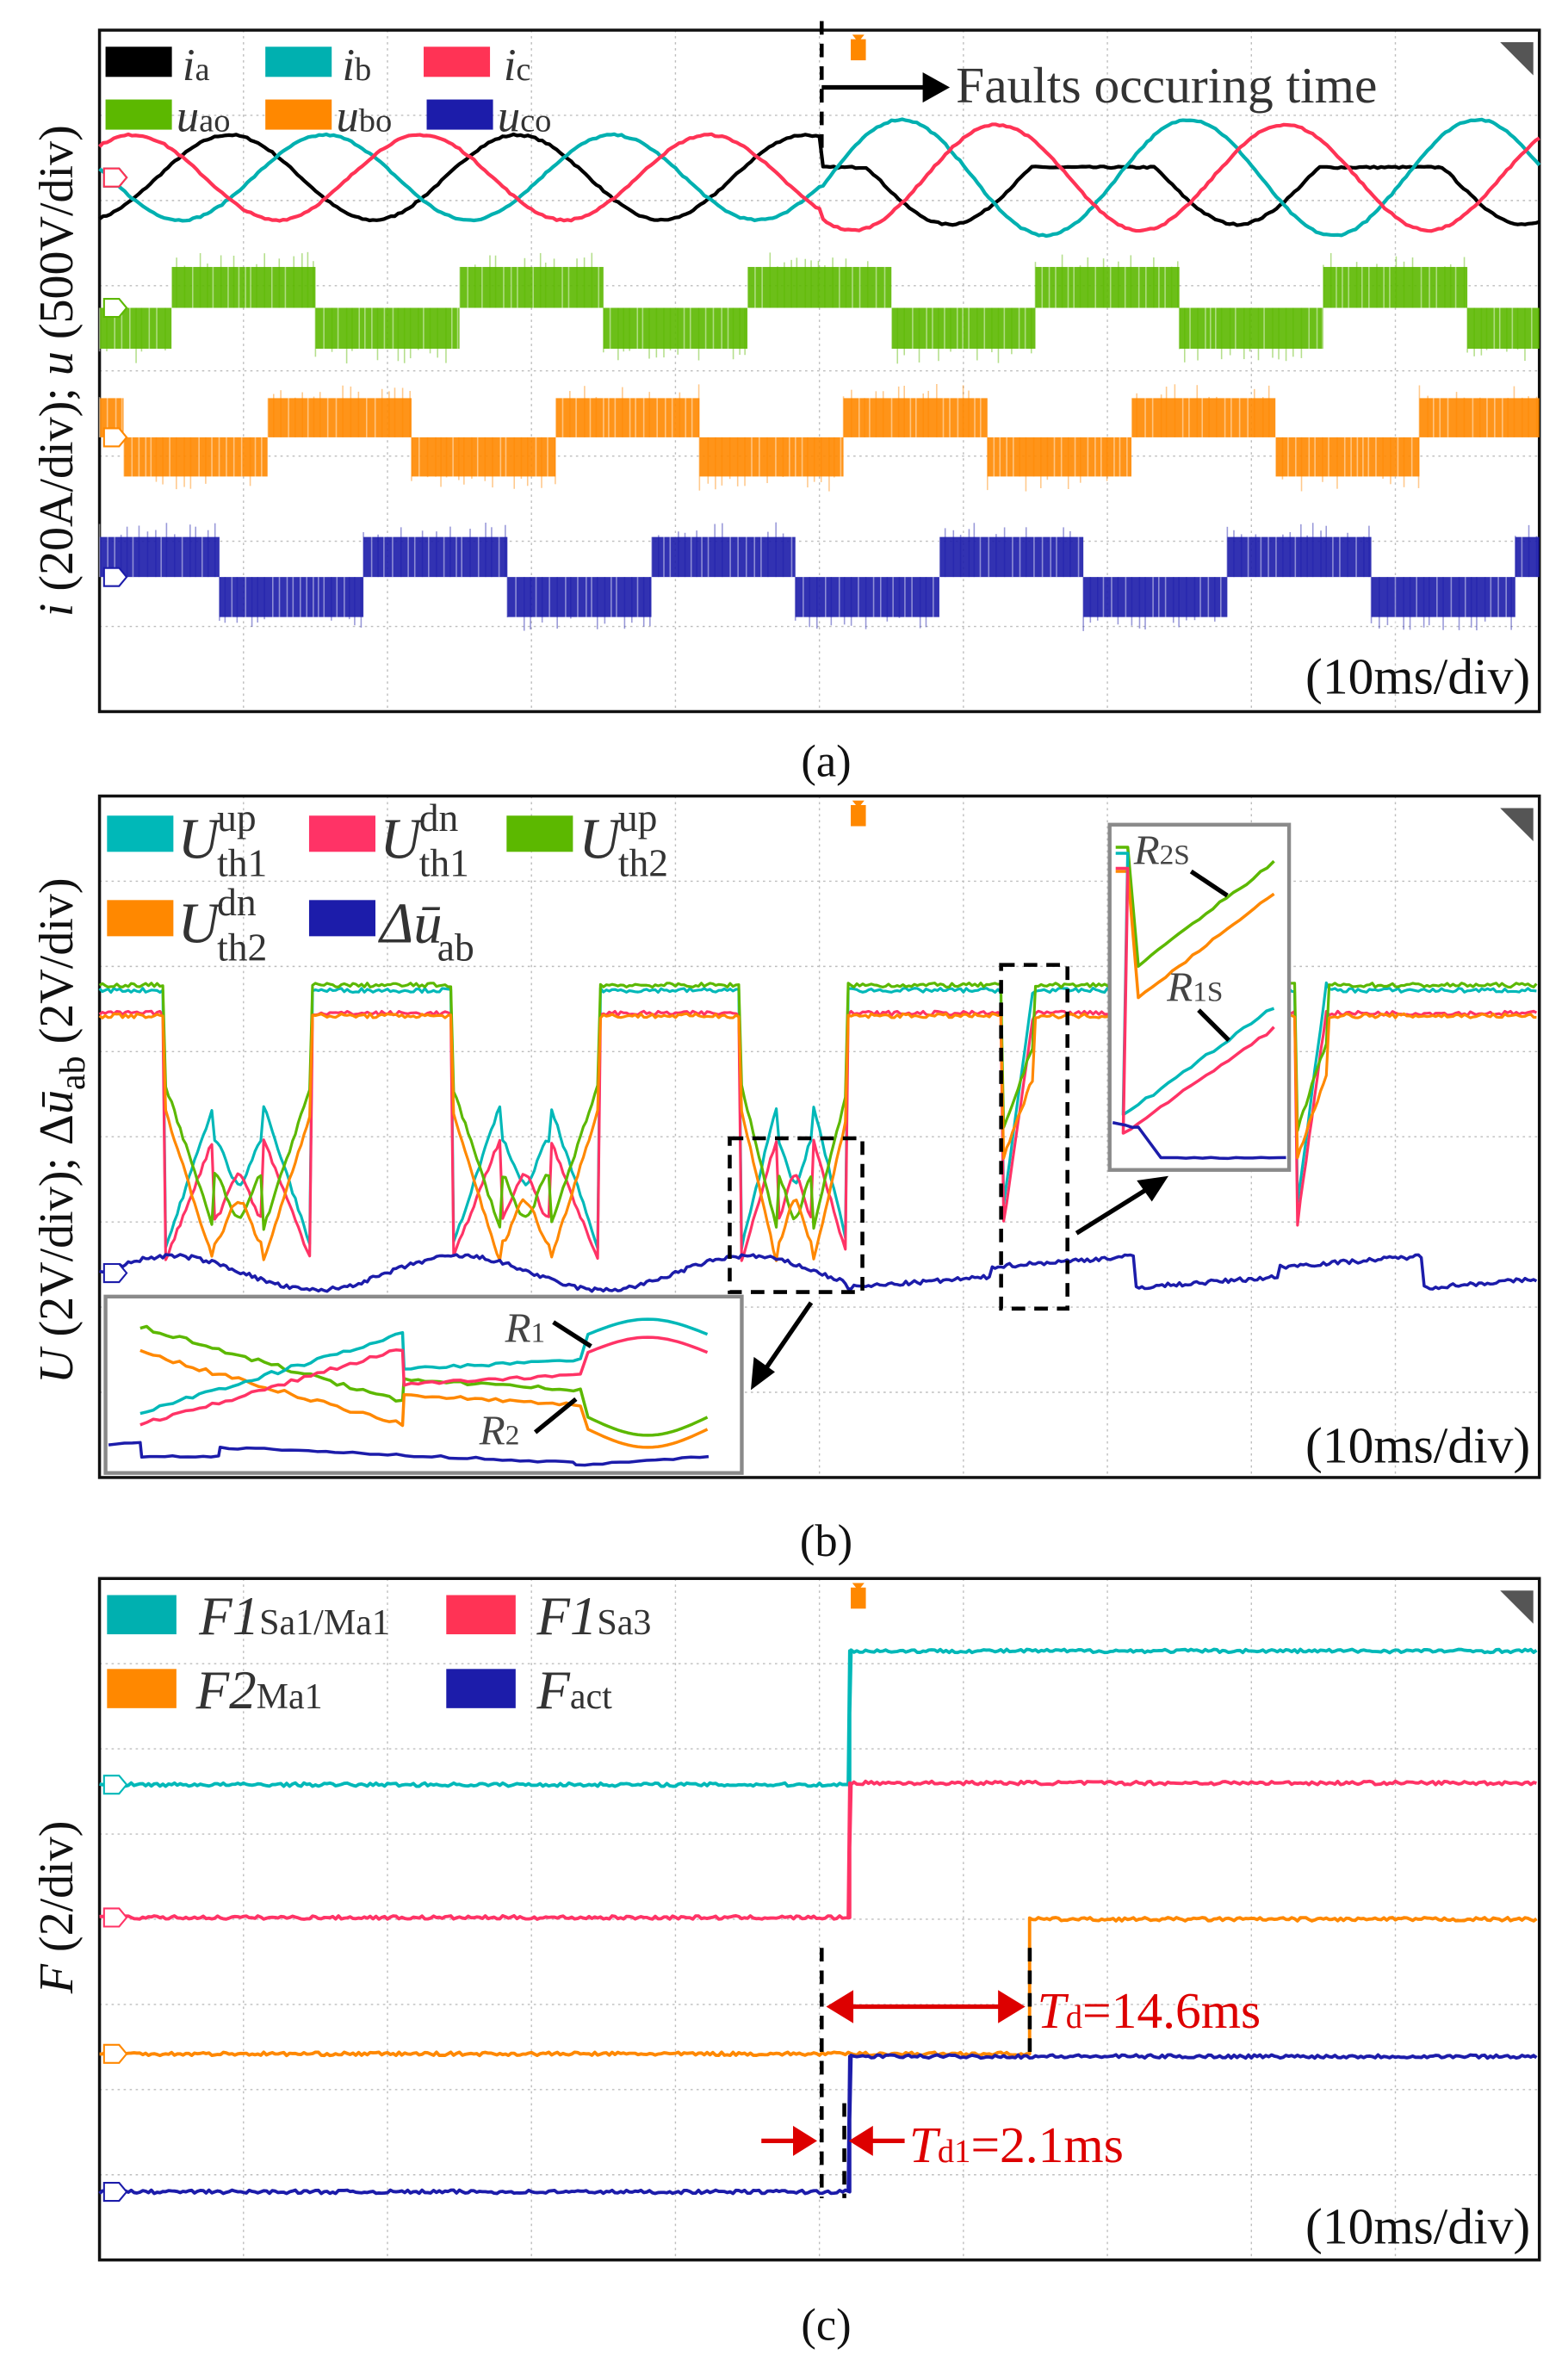  Describe the element at coordinates (298, 61) in the screenshot. I see `legend-swatch-ib` at that location.